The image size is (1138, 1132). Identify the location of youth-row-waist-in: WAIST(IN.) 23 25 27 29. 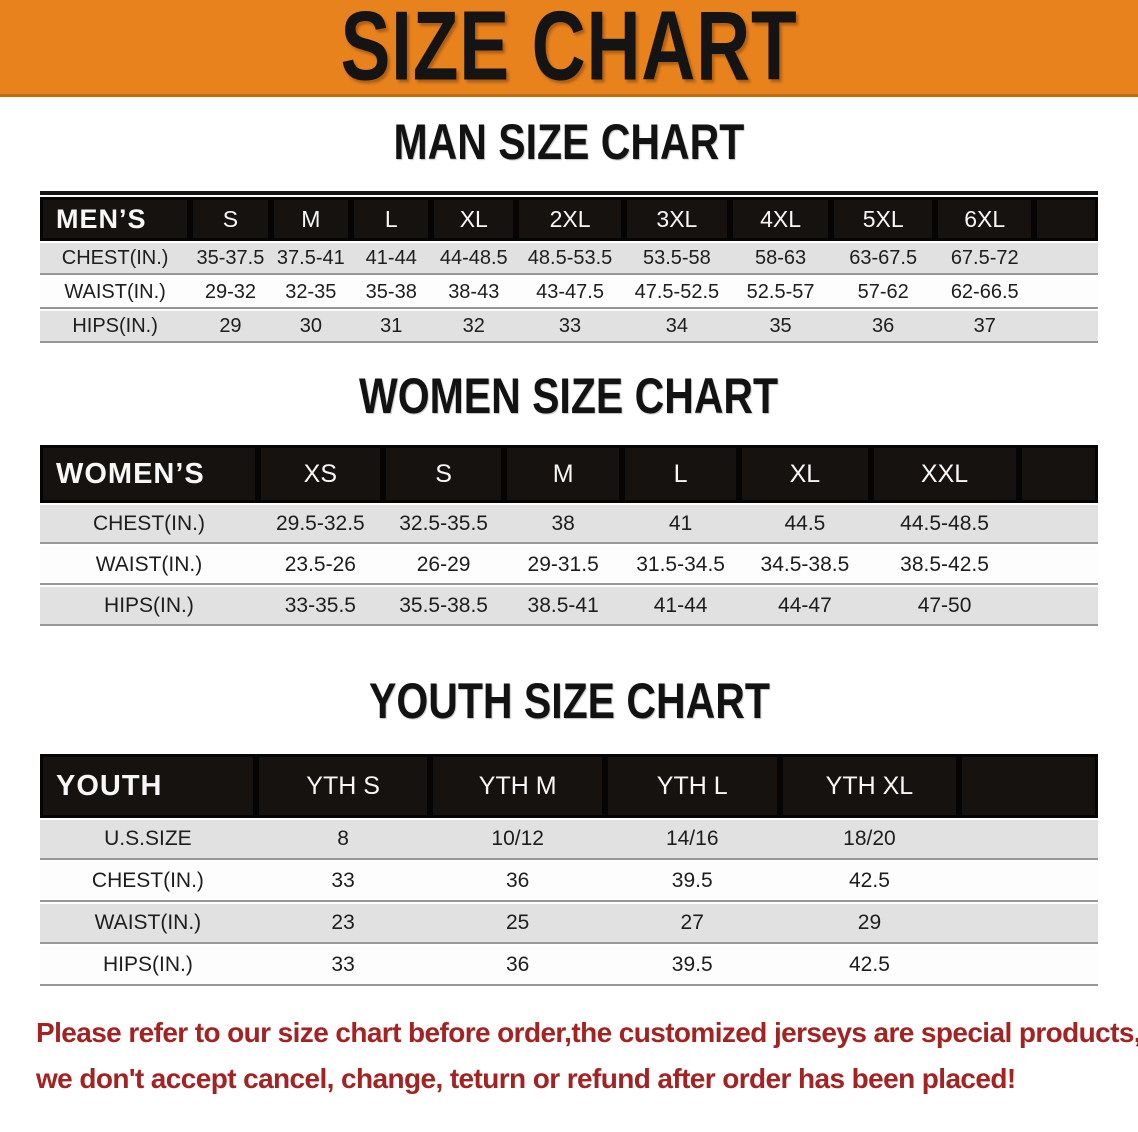
(569, 924).